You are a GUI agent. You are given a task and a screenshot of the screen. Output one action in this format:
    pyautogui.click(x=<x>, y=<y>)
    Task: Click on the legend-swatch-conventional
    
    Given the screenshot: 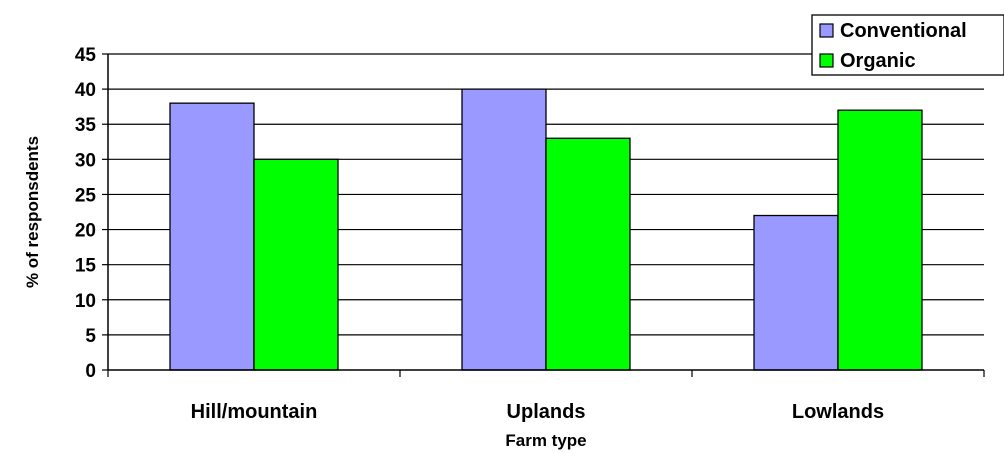 What is the action you would take?
    pyautogui.click(x=826, y=30)
    